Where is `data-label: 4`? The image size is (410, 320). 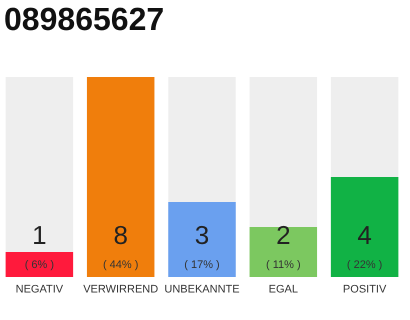
data-label: 4 is located at coordinates (364, 235).